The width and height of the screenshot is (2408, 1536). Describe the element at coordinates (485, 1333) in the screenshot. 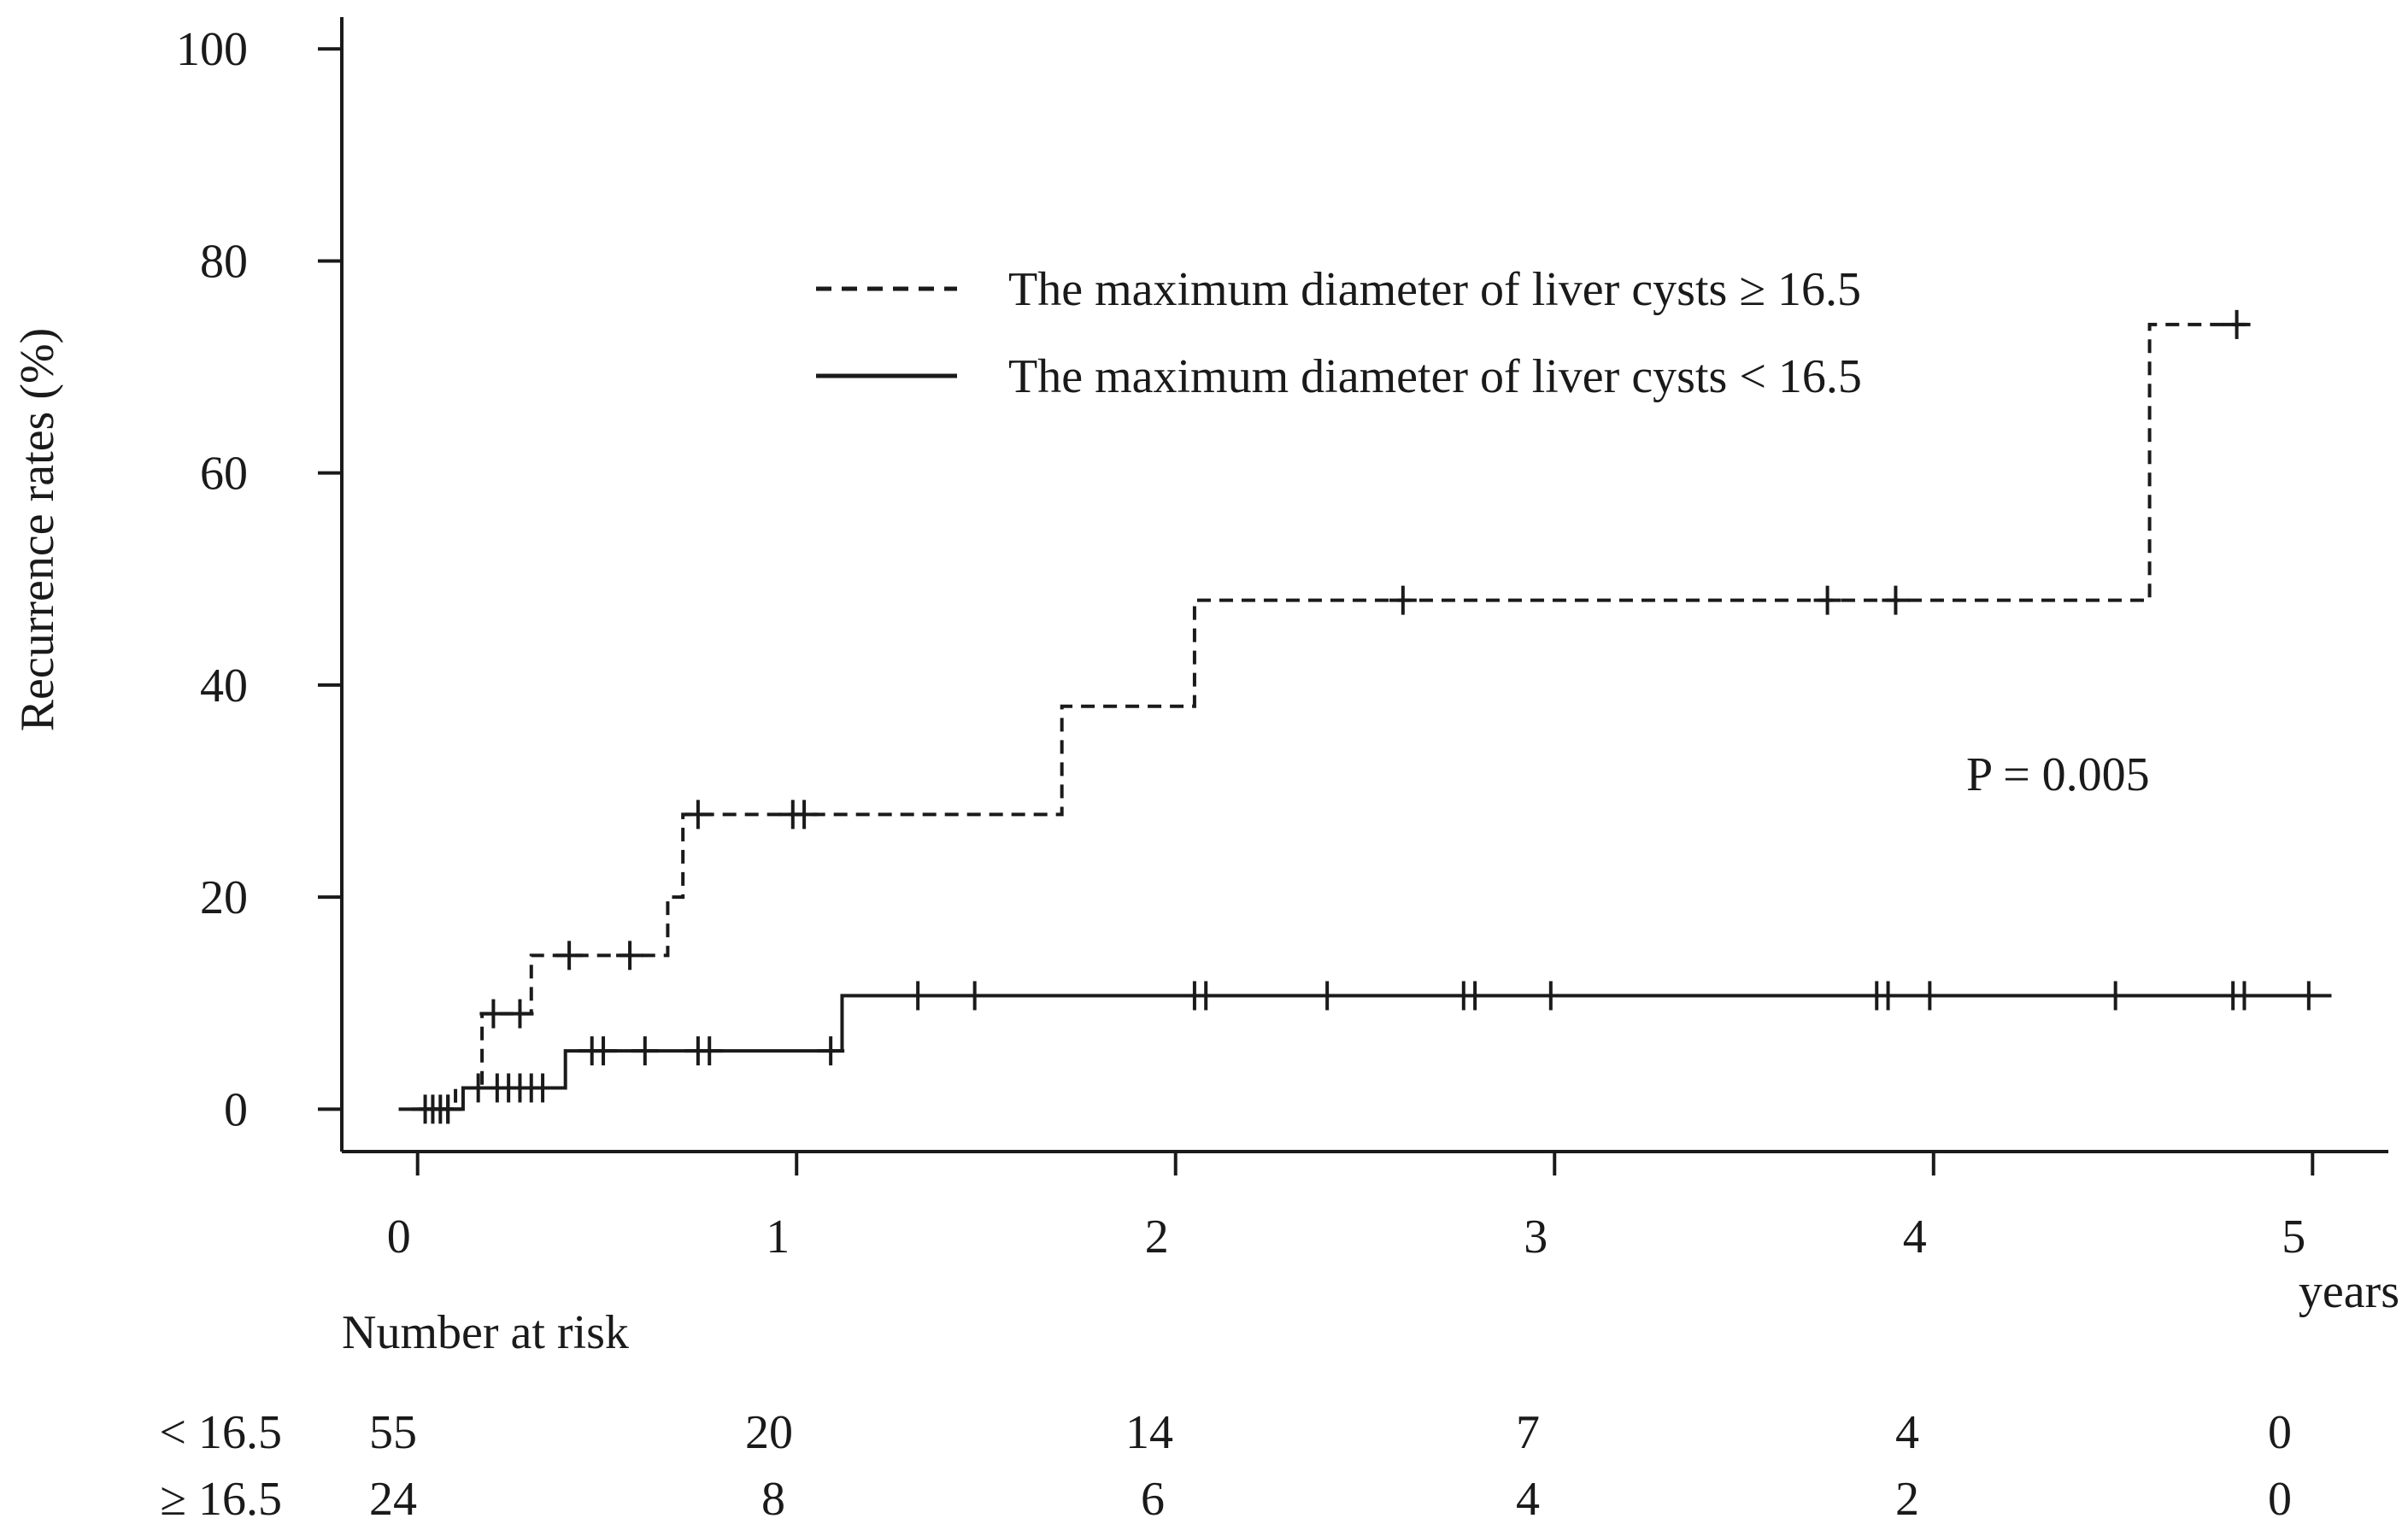

I see `number-at-risk-title: Number at risk` at that location.